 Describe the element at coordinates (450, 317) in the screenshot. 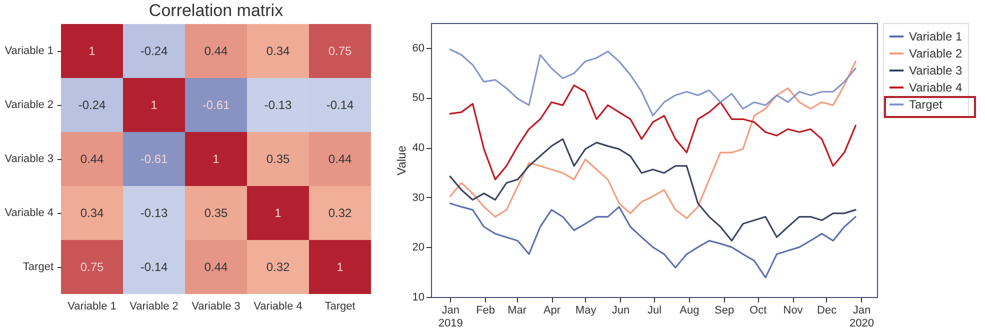

I see `x-tick-label: Jan 2019` at that location.